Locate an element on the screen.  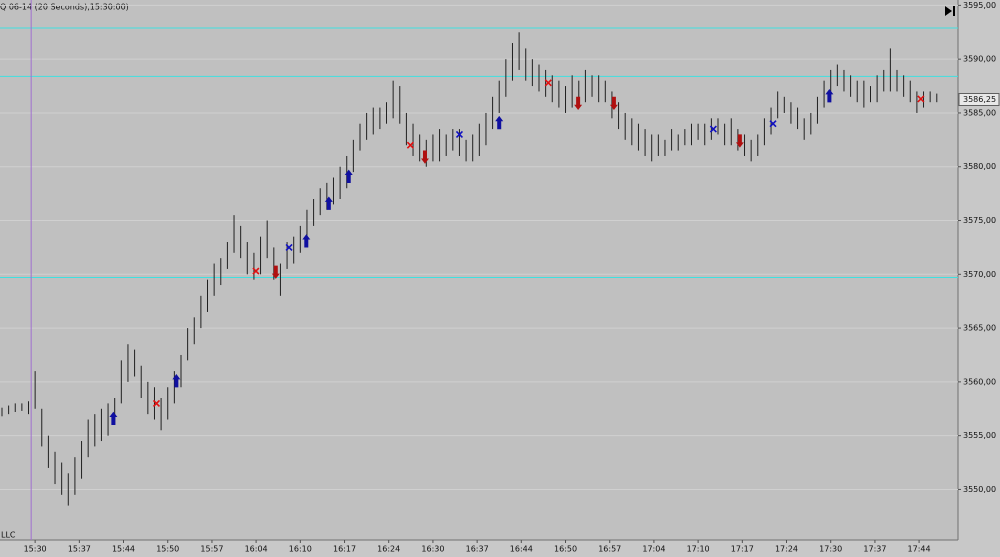
footer-text: LLC is located at coordinates (8, 535).